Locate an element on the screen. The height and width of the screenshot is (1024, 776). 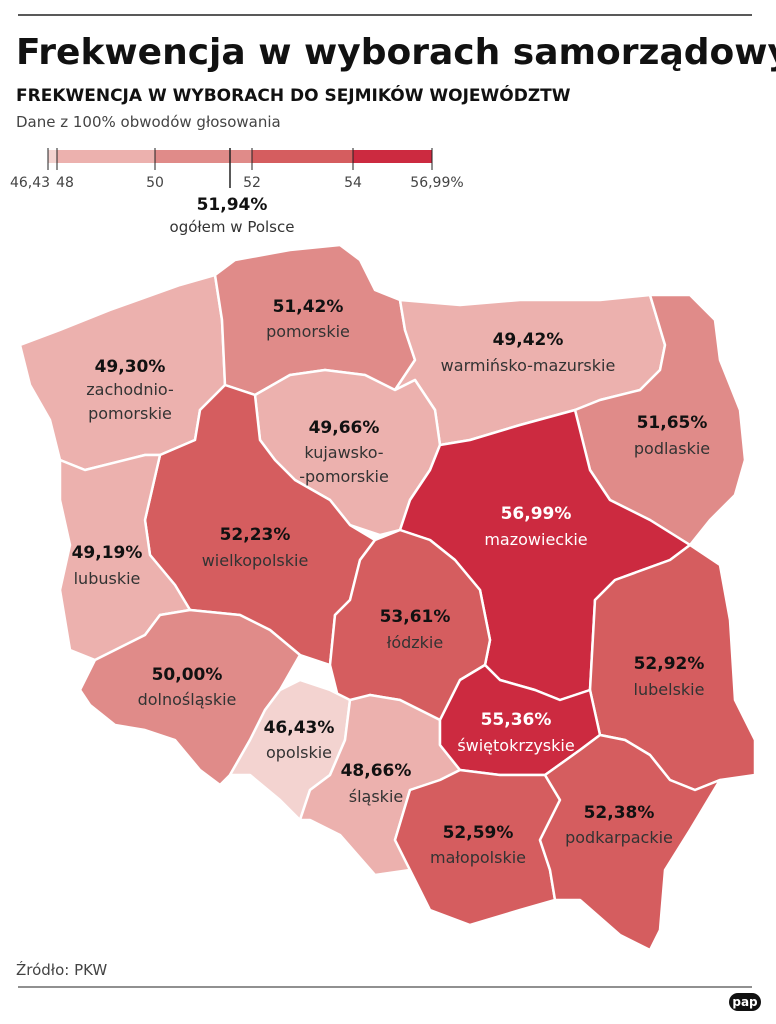
region-value: 46,43% is located at coordinates (299, 728).